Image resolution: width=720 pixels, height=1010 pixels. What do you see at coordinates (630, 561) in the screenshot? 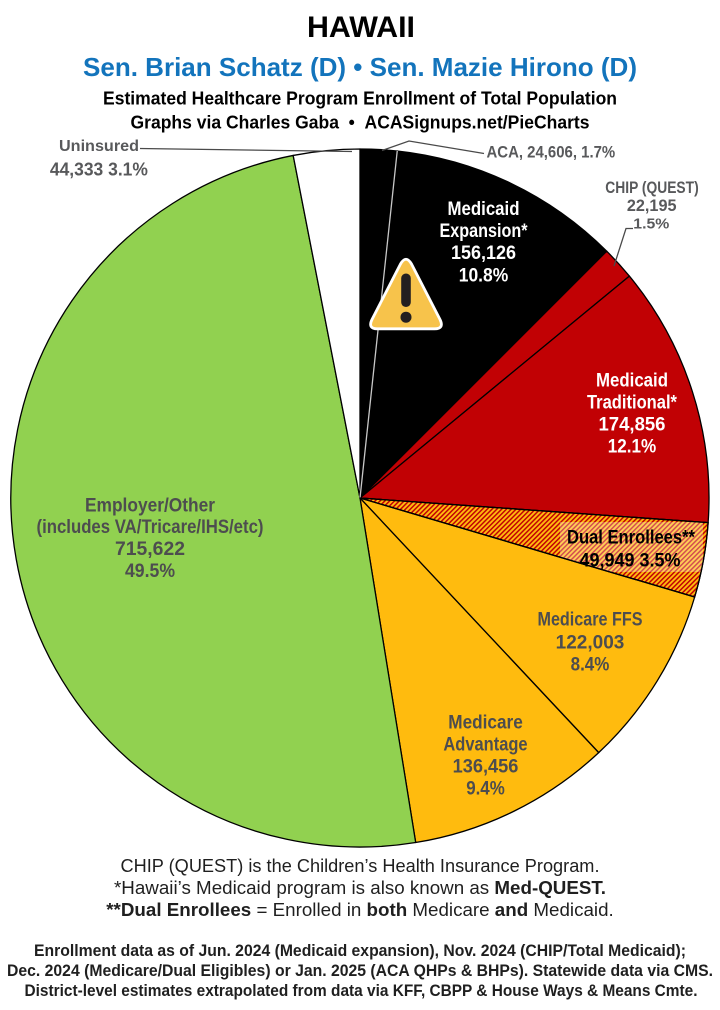
I see `svg-text: 49,949 3.5%` at bounding box center [630, 561].